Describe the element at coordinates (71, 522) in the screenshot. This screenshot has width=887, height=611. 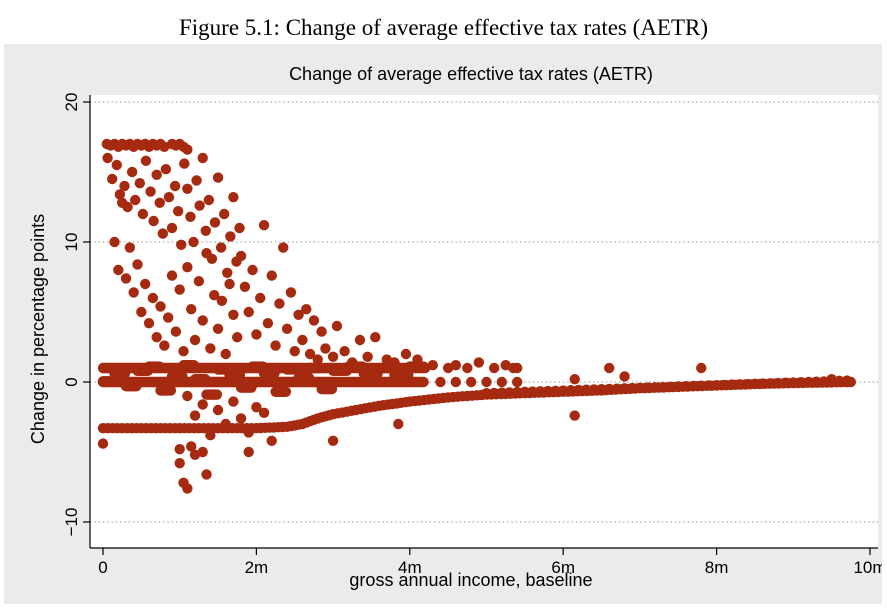
I see `y-tick-label: −10` at that location.